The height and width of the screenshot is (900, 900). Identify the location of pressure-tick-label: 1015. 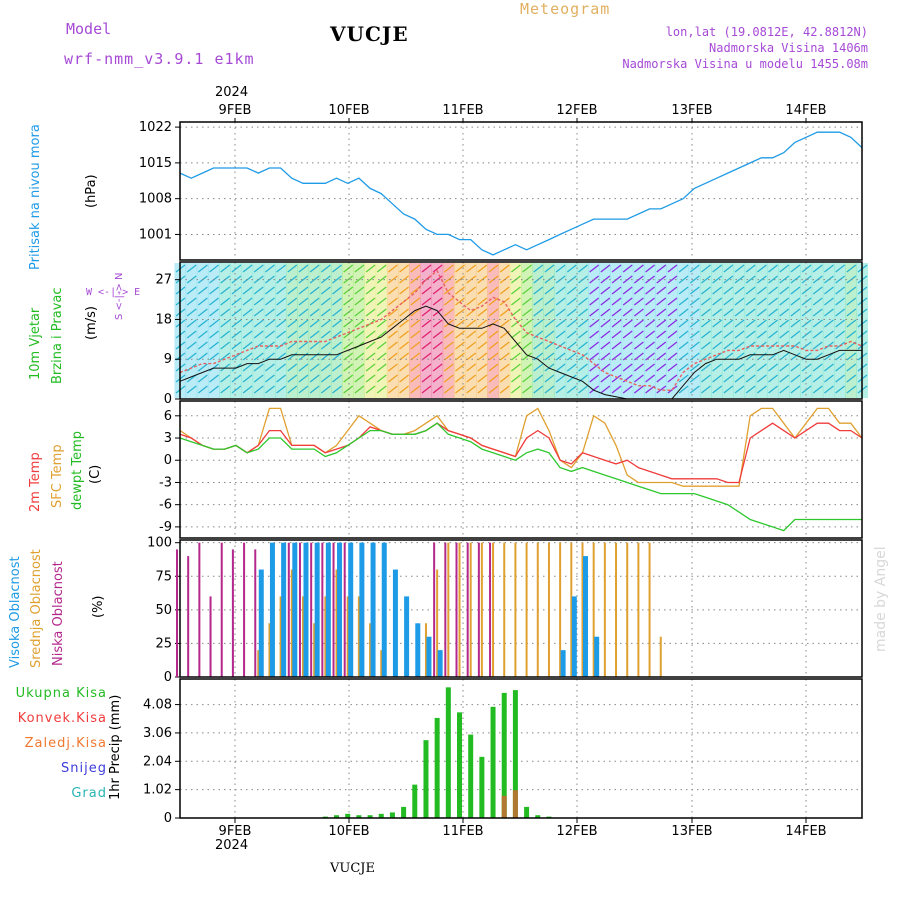
(155, 163).